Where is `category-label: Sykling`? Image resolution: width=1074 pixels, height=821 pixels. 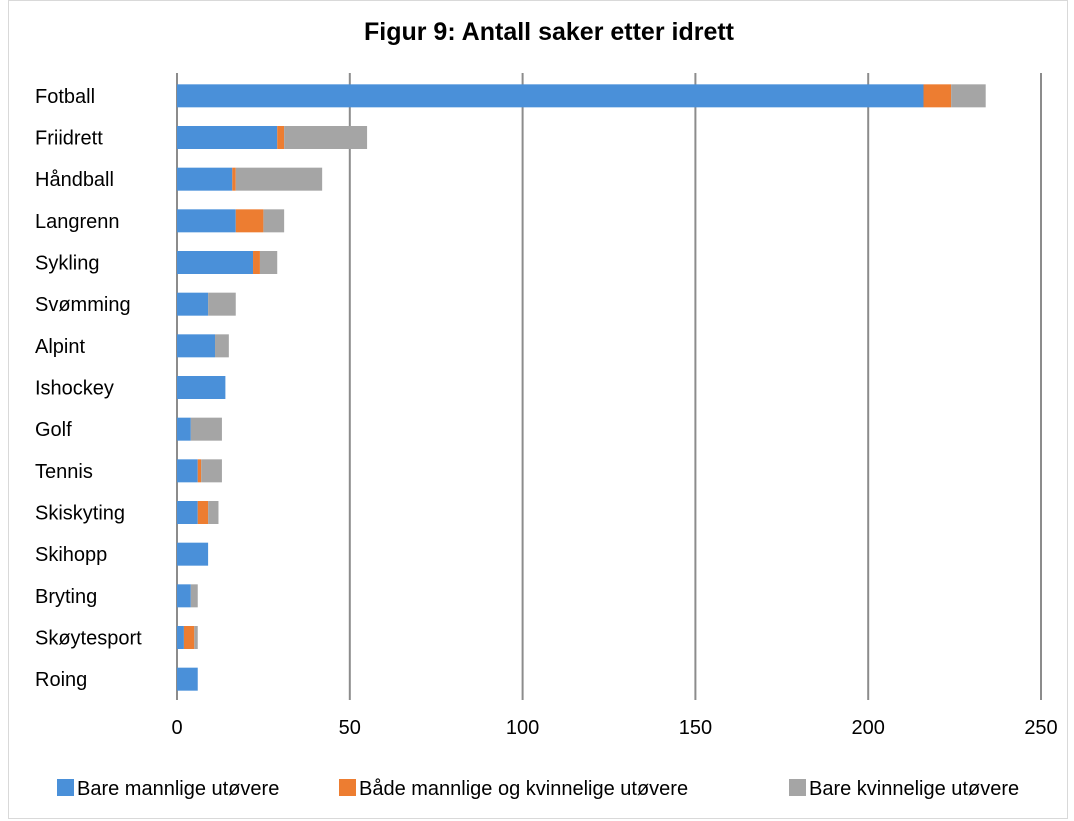 category-label: Sykling is located at coordinates (67, 264).